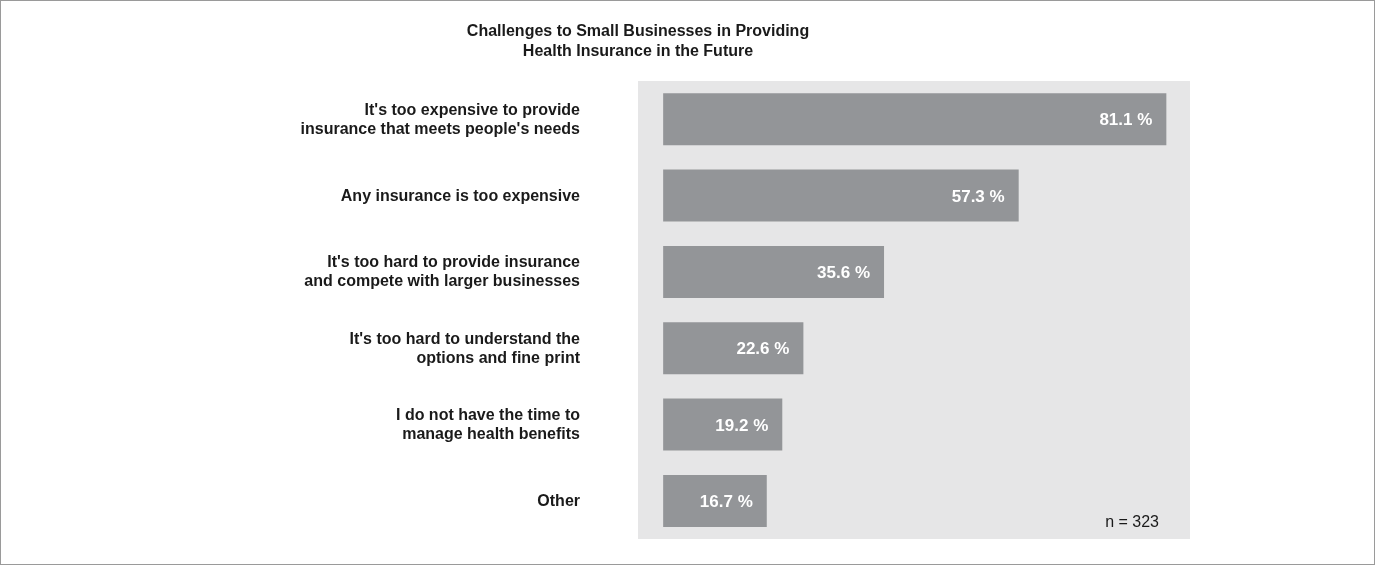 The height and width of the screenshot is (565, 1375). I want to click on data-label: 19.2 %, so click(742, 425).